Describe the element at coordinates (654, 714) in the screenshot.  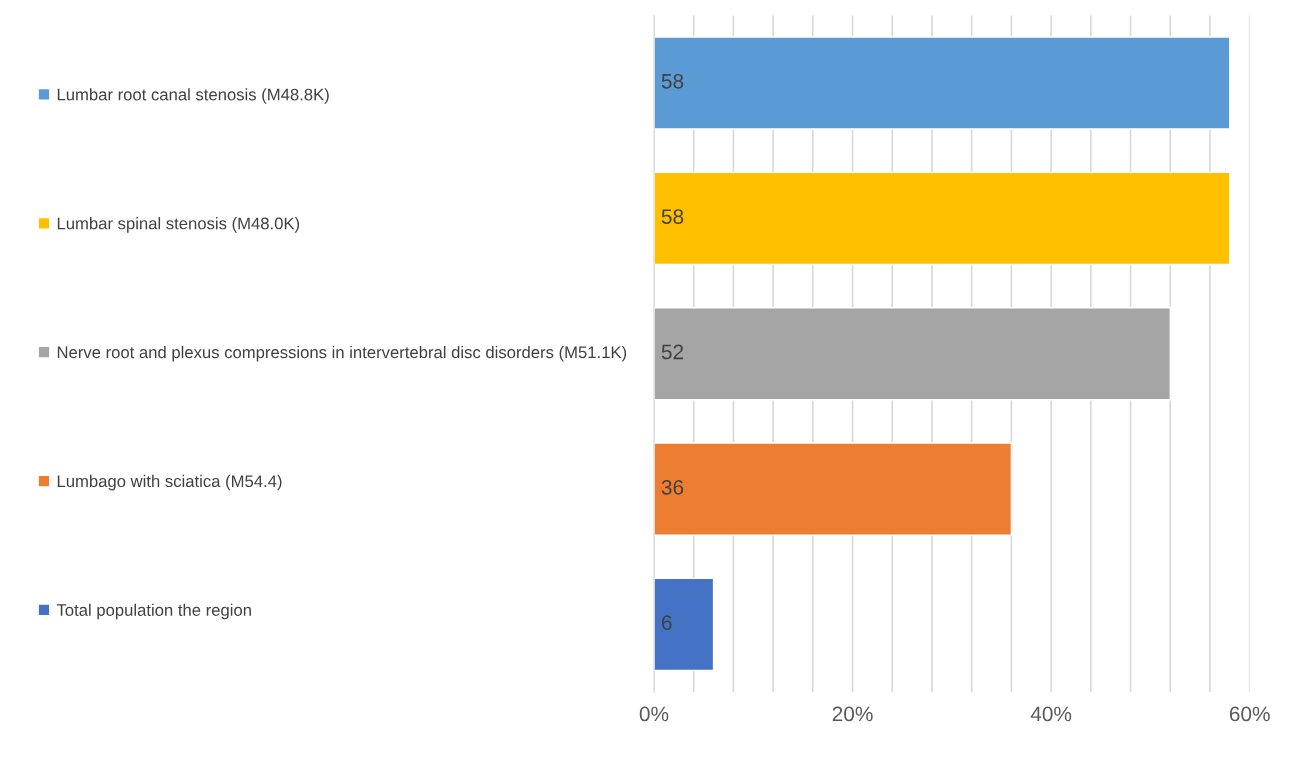
I see `x-tick-label: 0%` at that location.